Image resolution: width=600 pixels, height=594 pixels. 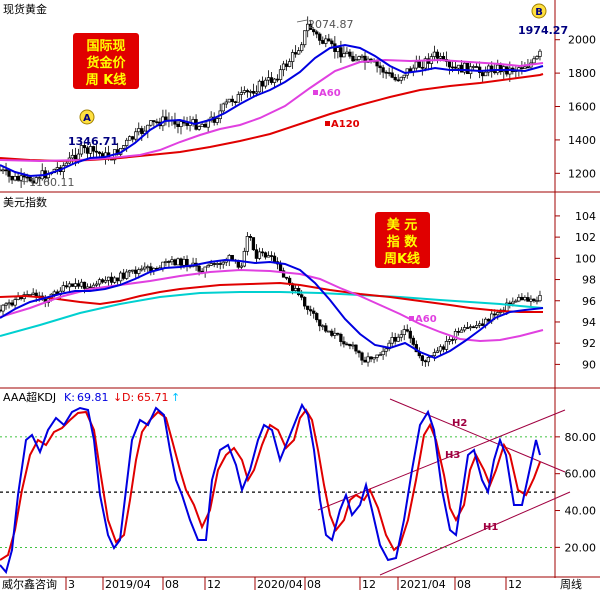 I want to click on usd-y-tick-label: 102, so click(x=585, y=237).